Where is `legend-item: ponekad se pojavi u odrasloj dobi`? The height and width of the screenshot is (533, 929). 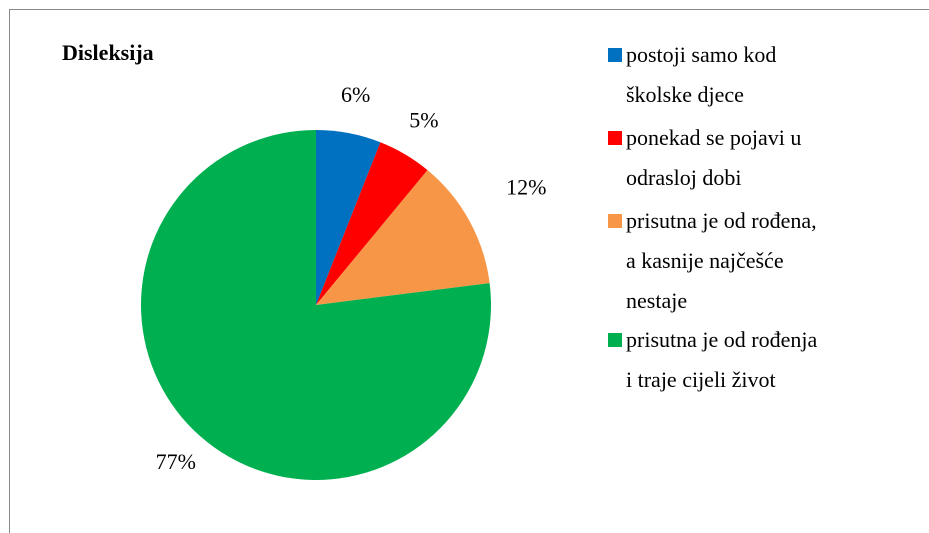
legend-item: ponekad se pojavi u odrasloj dobi is located at coordinates (768, 158).